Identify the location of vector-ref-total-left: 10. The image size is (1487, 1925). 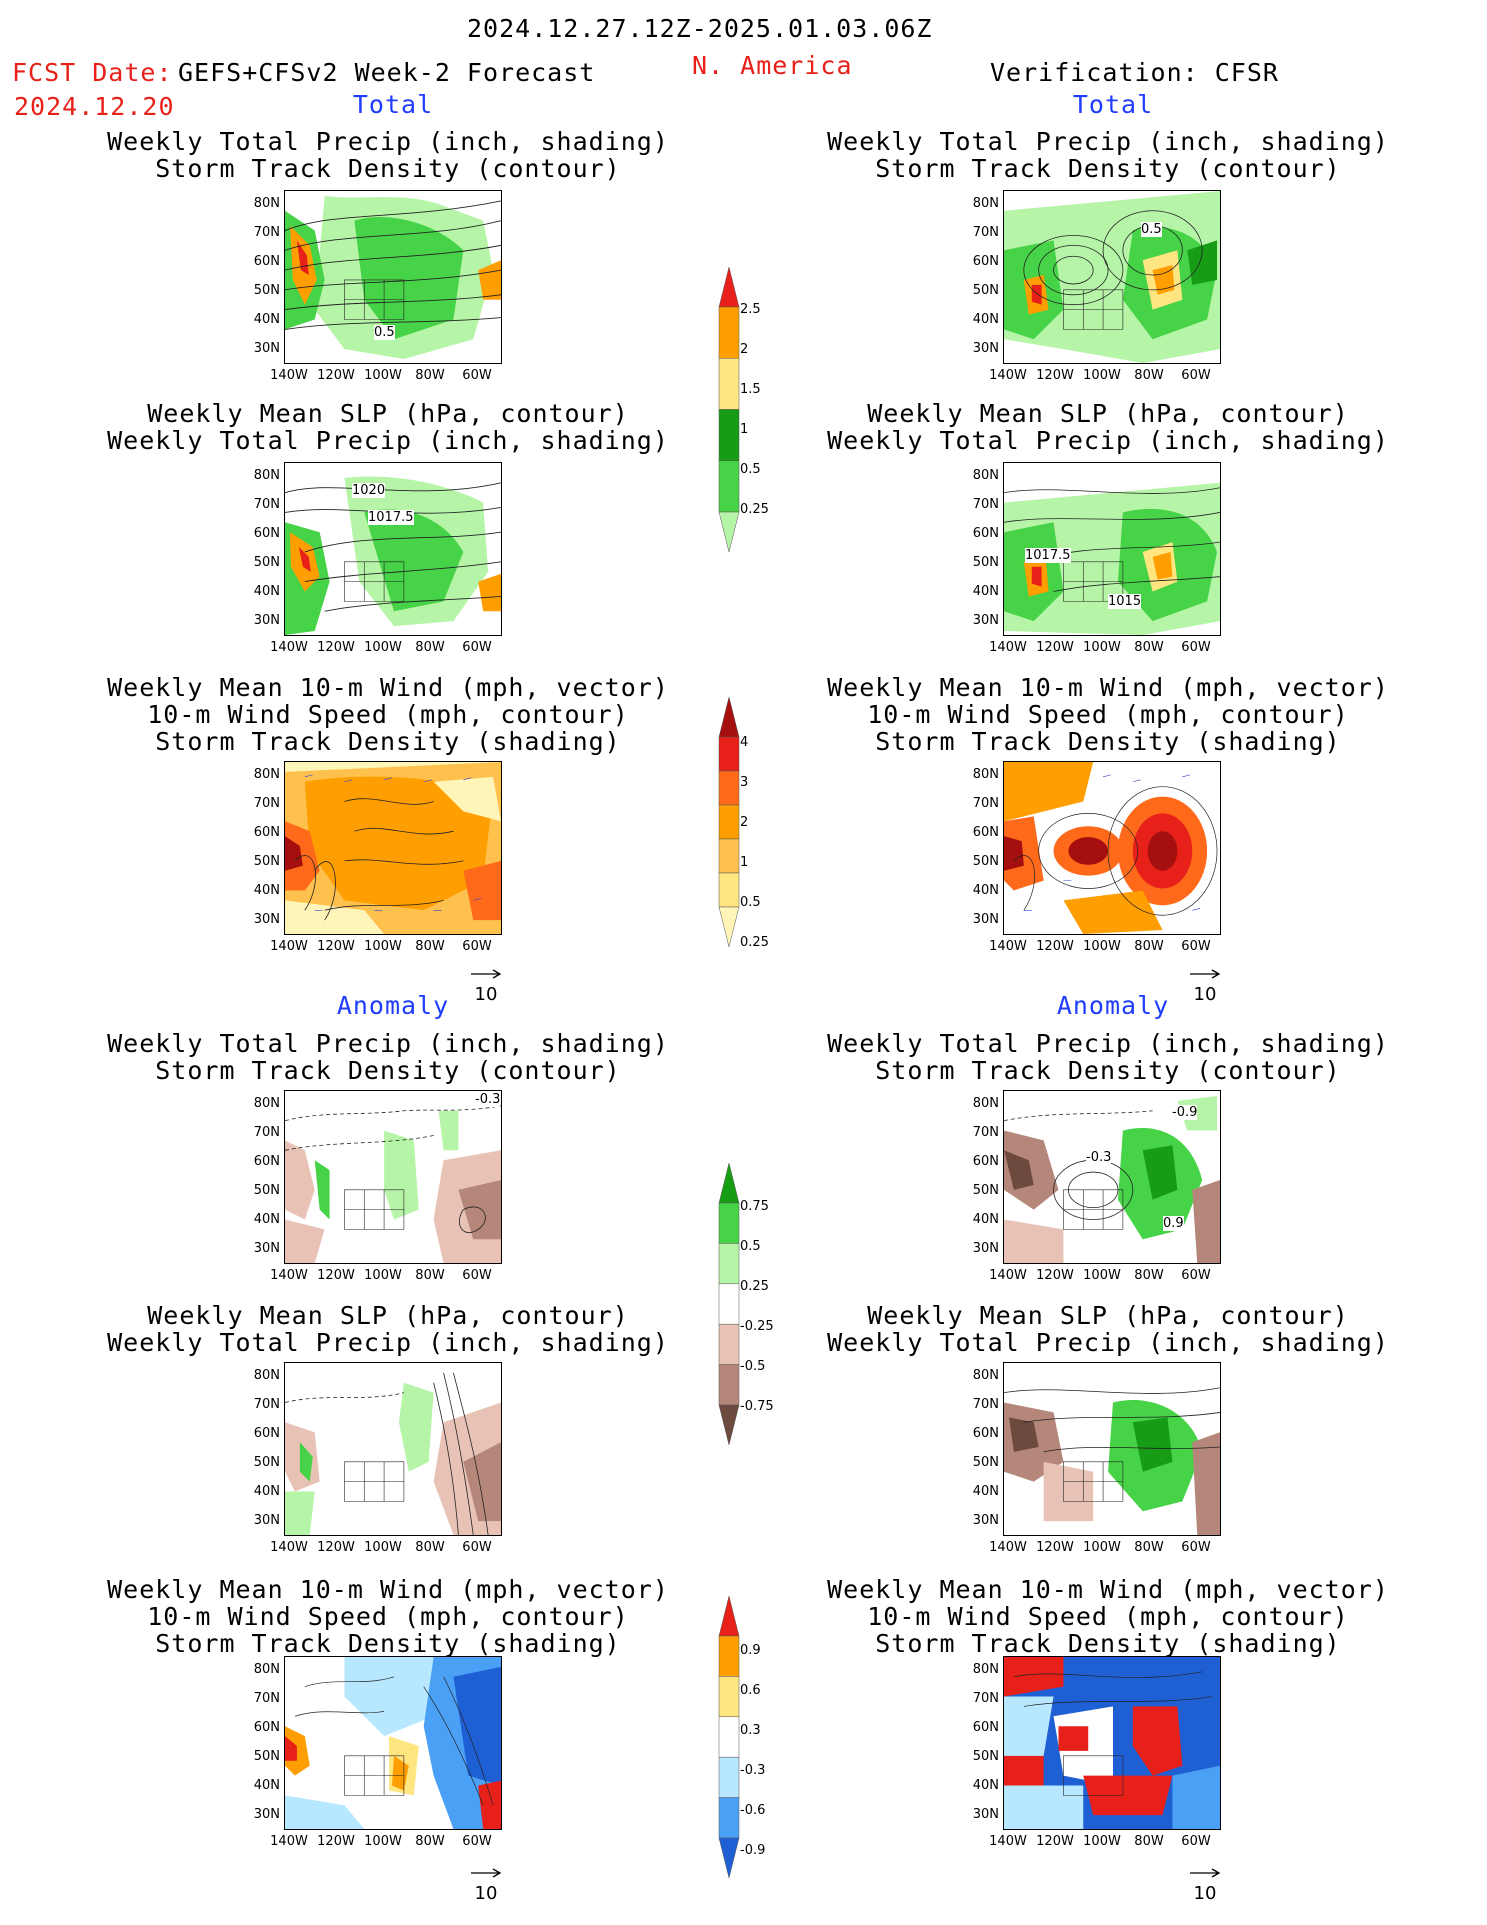
(486, 984).